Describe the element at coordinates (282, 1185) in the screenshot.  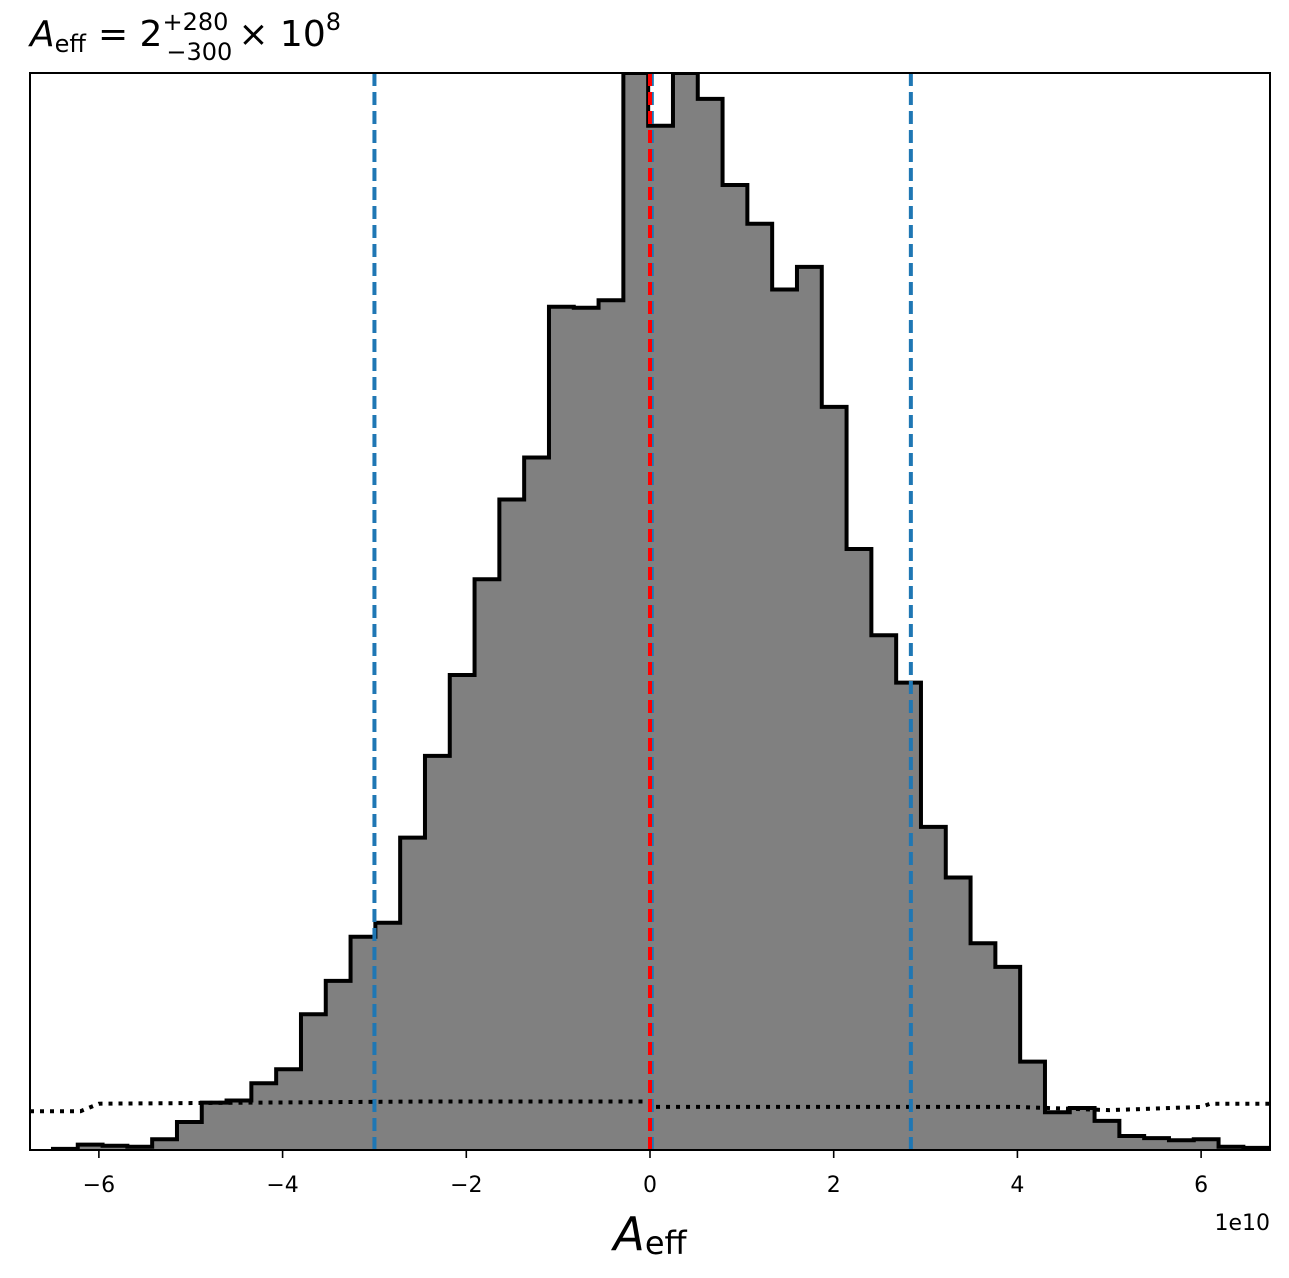
I see `x-tick-label: −4` at that location.